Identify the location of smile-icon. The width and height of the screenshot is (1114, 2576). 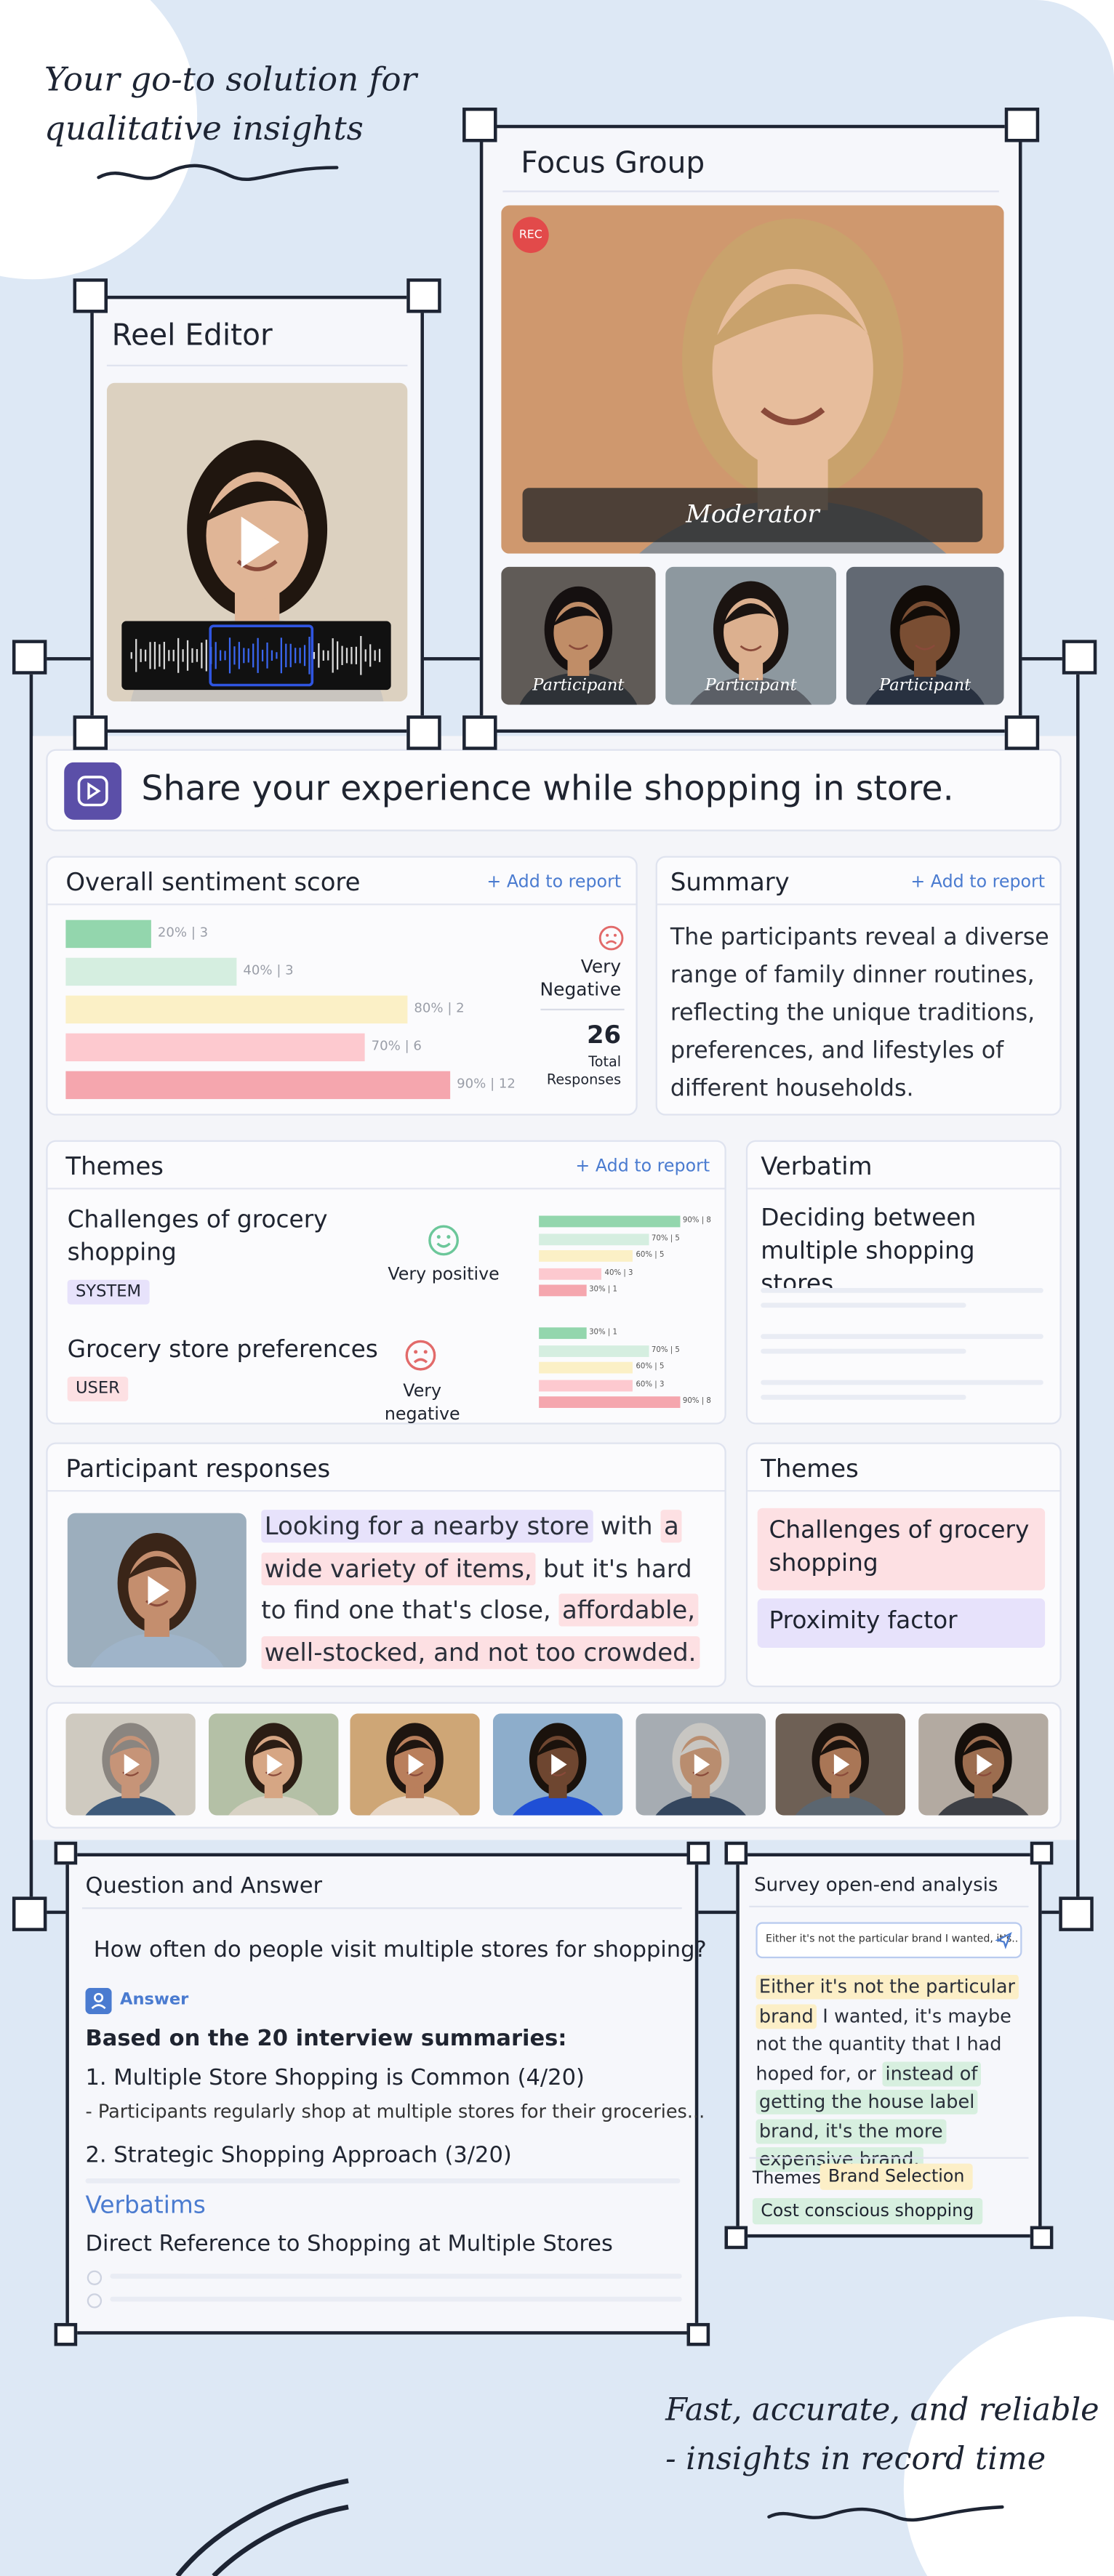
(444, 1240).